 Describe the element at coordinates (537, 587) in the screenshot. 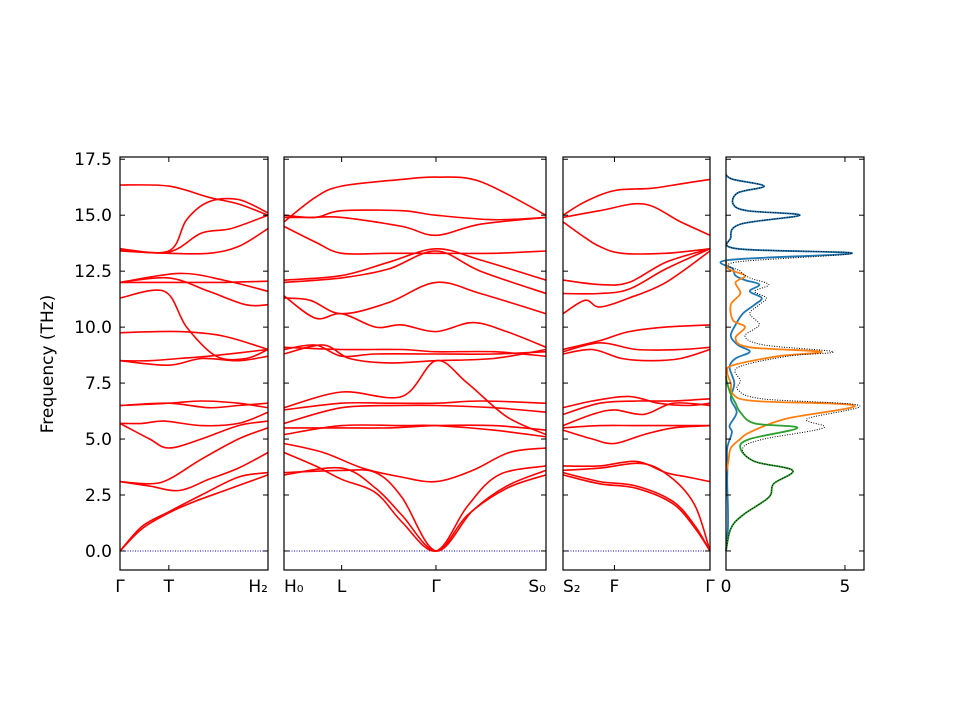

I see `x-tick-label: S₀` at that location.